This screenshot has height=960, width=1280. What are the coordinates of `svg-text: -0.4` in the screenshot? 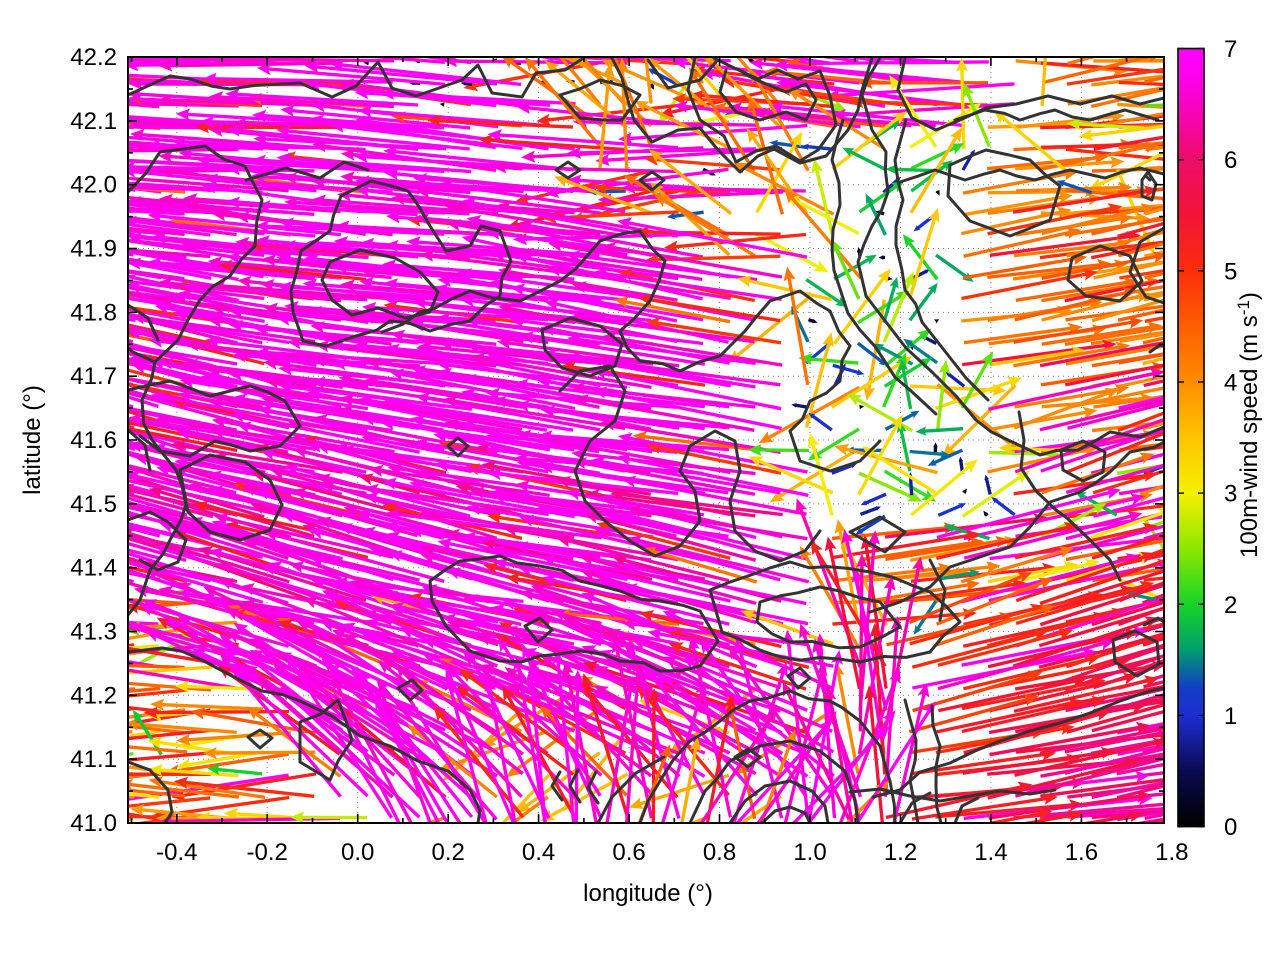 It's located at (176, 852).